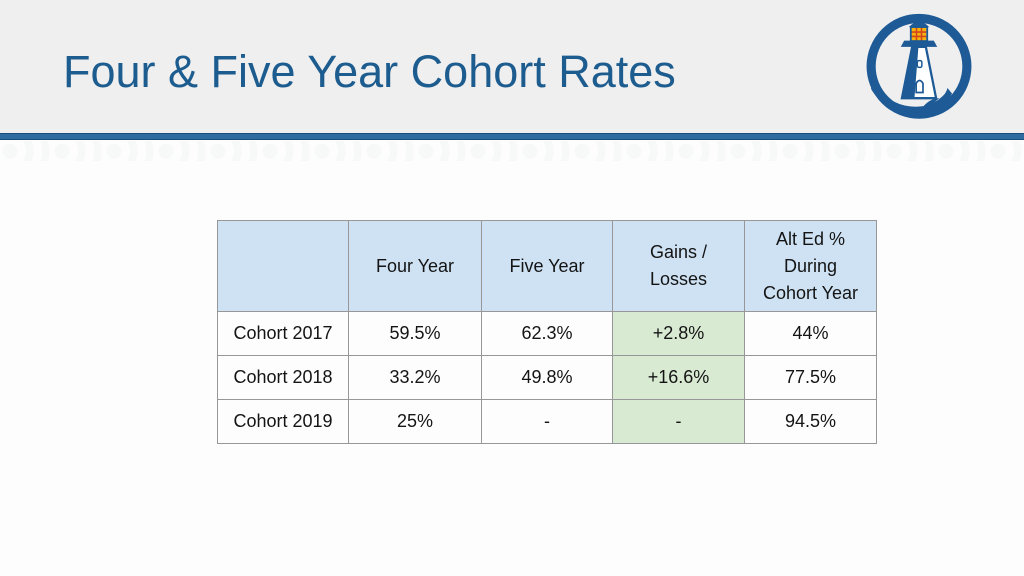 The image size is (1024, 576). What do you see at coordinates (919, 16) in the screenshot?
I see `lighthouse-finial` at bounding box center [919, 16].